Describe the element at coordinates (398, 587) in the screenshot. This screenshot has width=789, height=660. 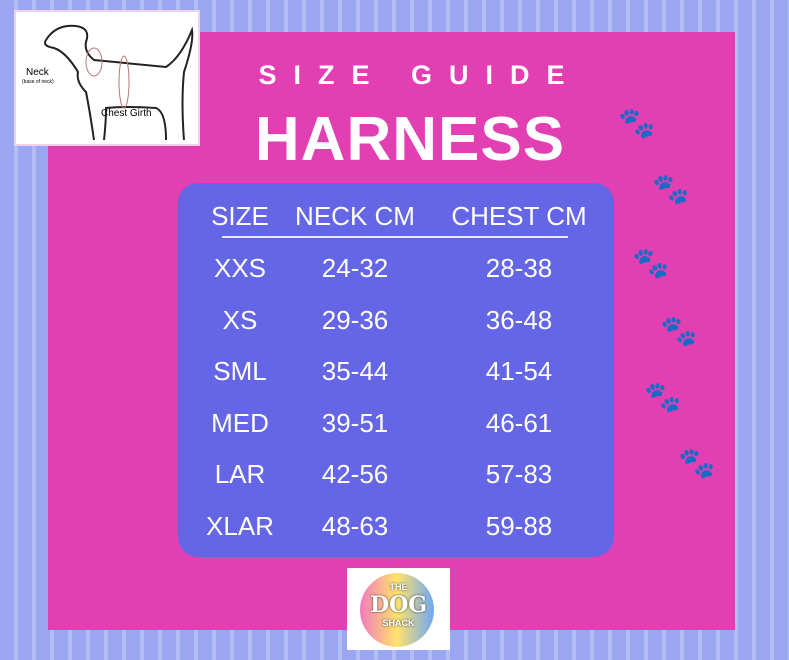
I see `logo-text: THE` at that location.